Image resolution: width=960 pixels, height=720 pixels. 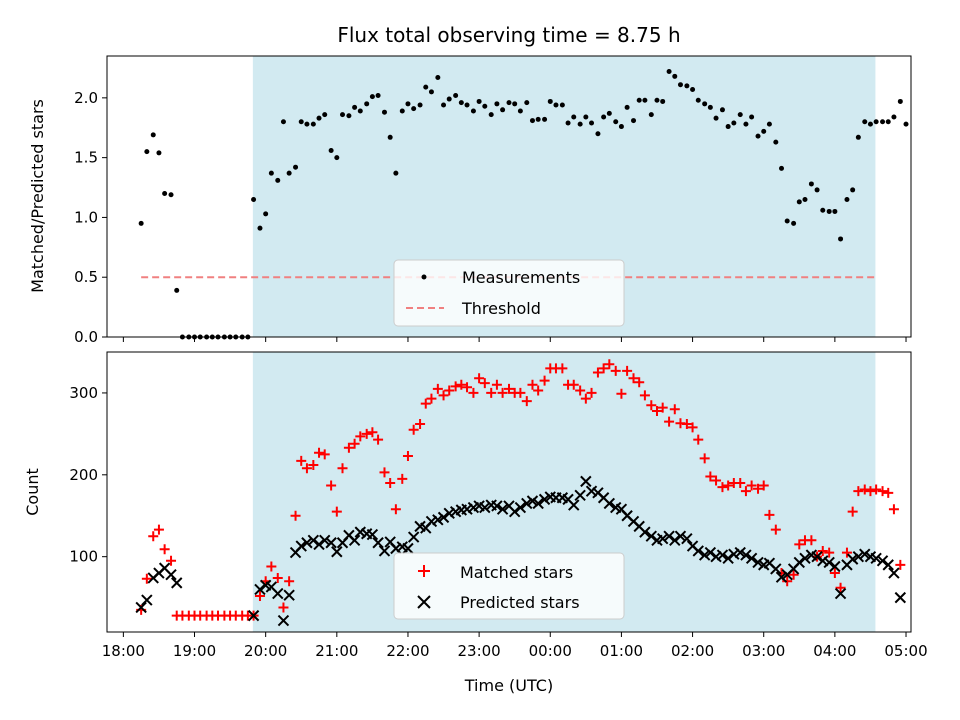 What do you see at coordinates (37, 196) in the screenshot?
I see `top-ylabel: Matched/Predicted stars` at bounding box center [37, 196].